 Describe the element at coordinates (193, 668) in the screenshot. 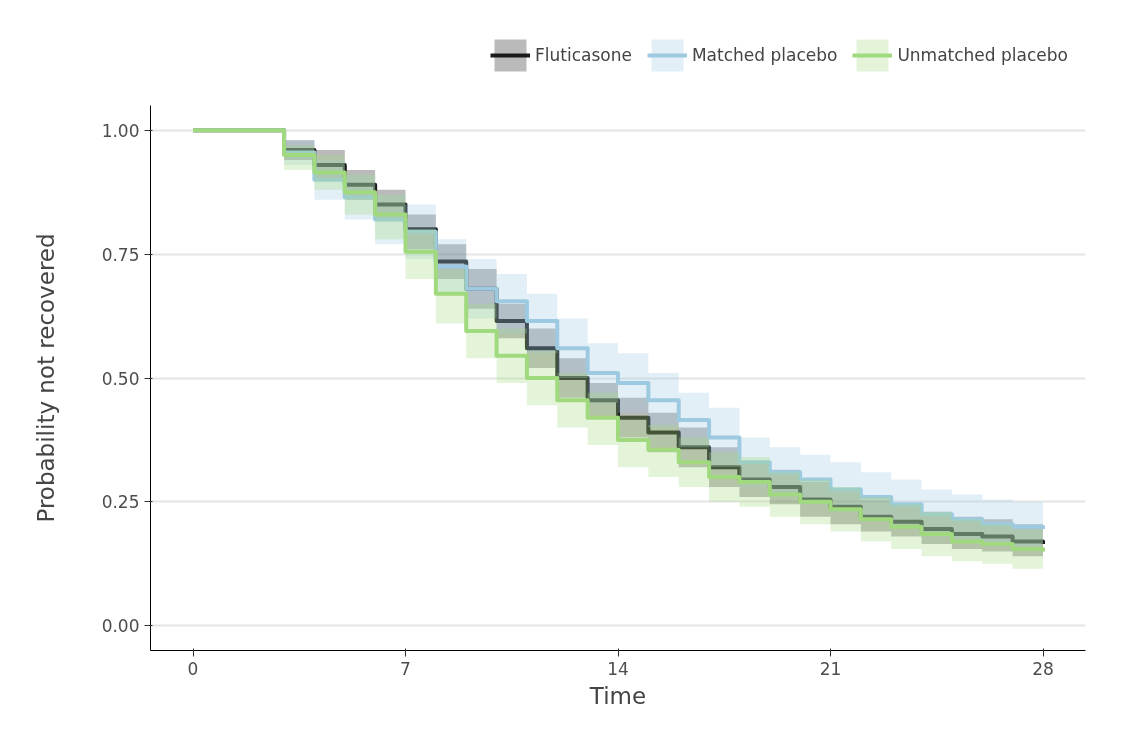

I see `x-tick-label: 0` at that location.